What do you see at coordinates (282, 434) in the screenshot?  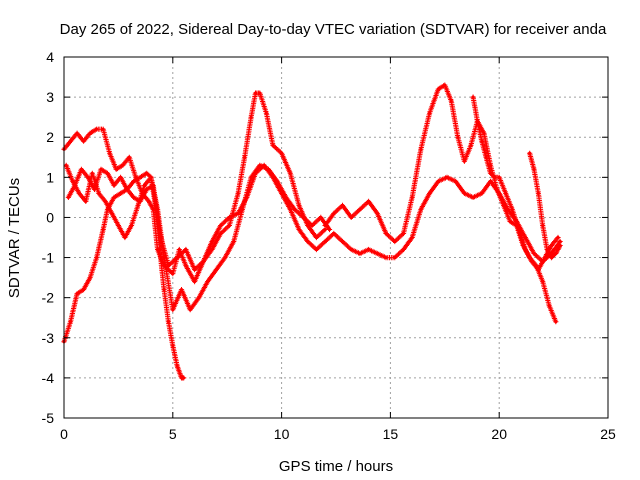 I see `x-tick-label: 10` at bounding box center [282, 434].